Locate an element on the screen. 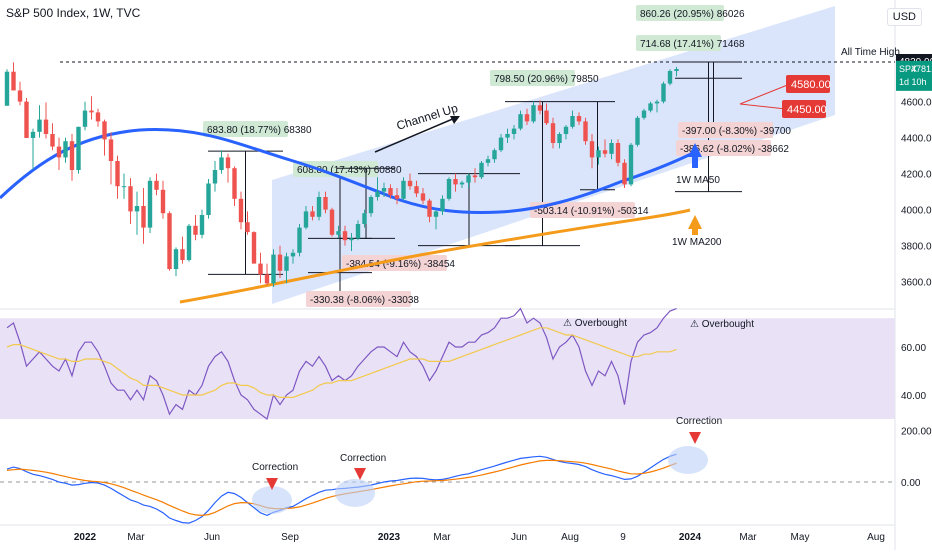  price-tick-label: 4200.00 is located at coordinates (916, 175).